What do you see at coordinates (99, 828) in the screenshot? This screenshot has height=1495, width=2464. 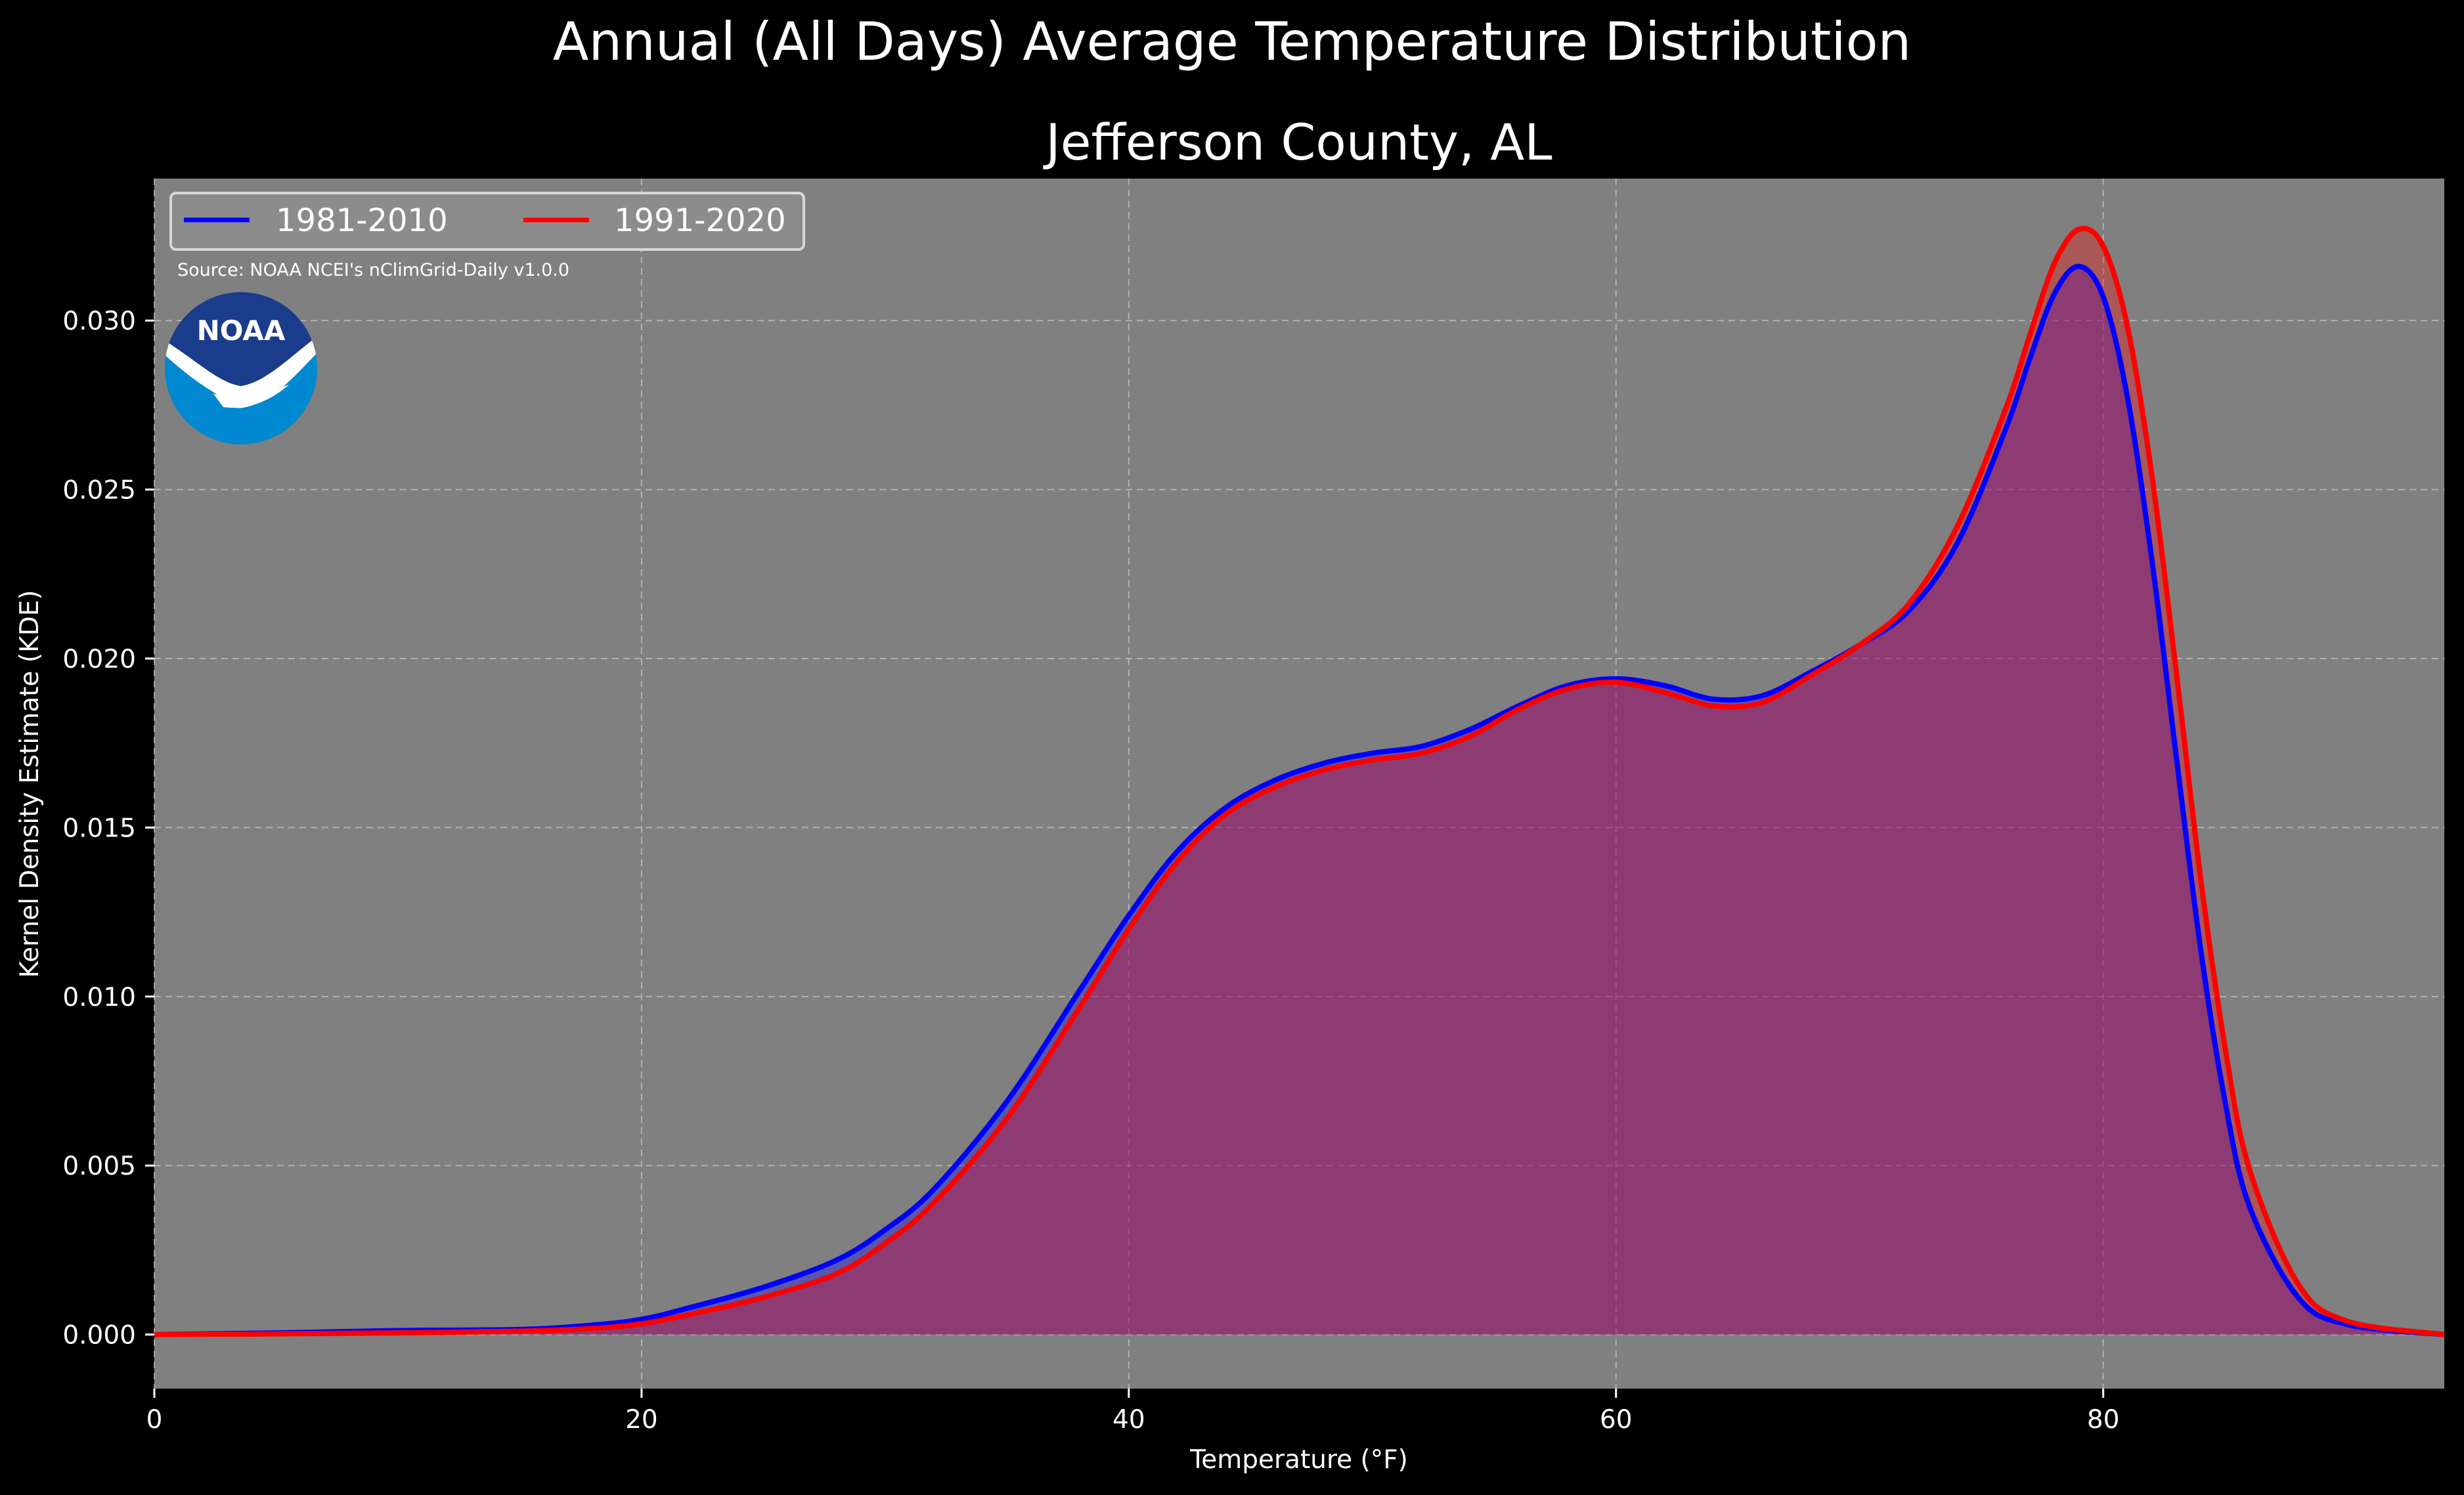 I see `y-tick-label: 0.015` at bounding box center [99, 828].